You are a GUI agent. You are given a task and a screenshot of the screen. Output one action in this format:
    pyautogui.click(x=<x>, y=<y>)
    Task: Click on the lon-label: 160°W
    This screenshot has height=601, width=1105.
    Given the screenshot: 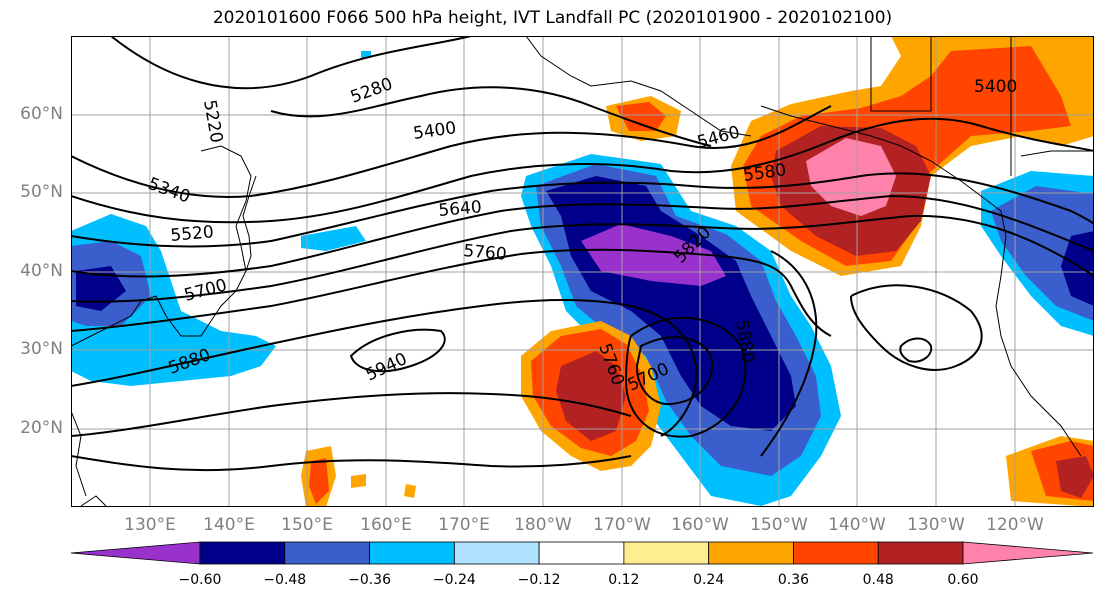 What is the action you would take?
    pyautogui.click(x=700, y=525)
    